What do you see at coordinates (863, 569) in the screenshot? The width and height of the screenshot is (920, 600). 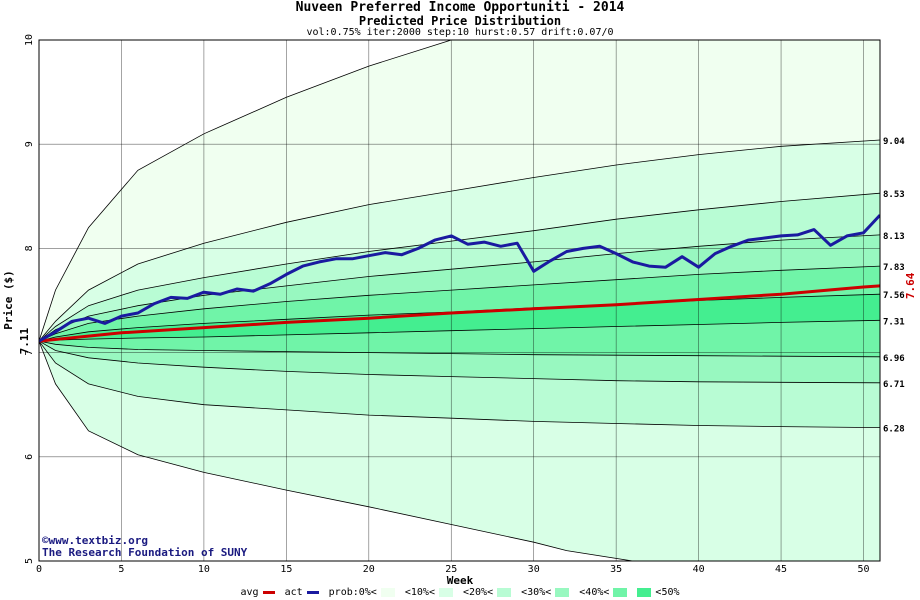 I see `x-tick-label: 50` at bounding box center [863, 569].